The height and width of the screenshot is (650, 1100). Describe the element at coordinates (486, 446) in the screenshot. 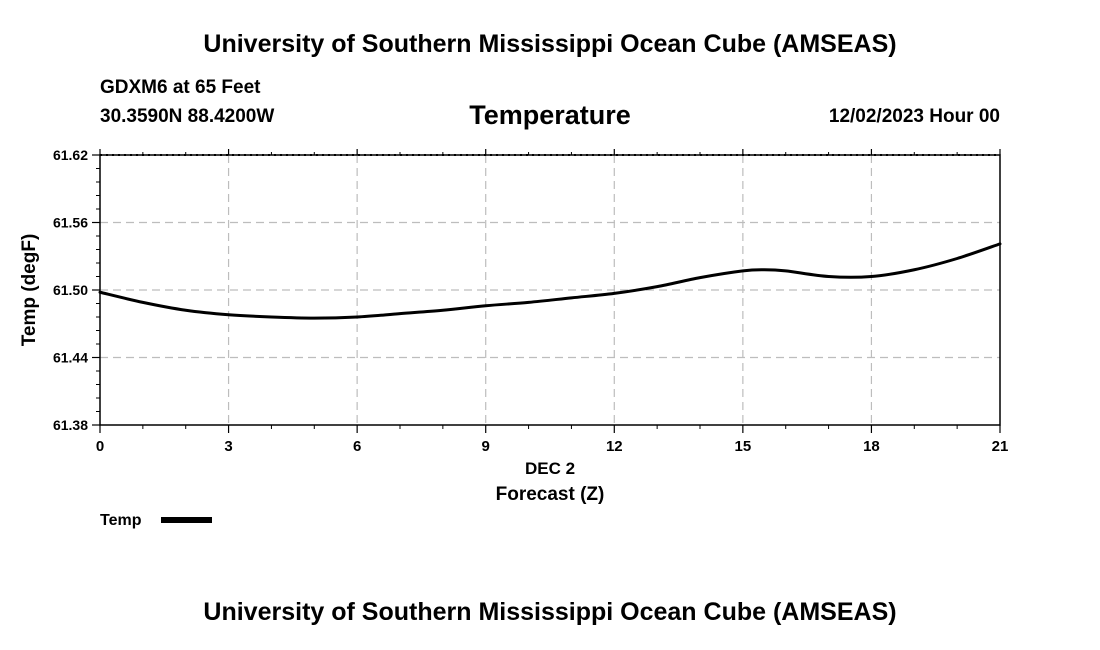

I see `x-tick-label: 9` at that location.